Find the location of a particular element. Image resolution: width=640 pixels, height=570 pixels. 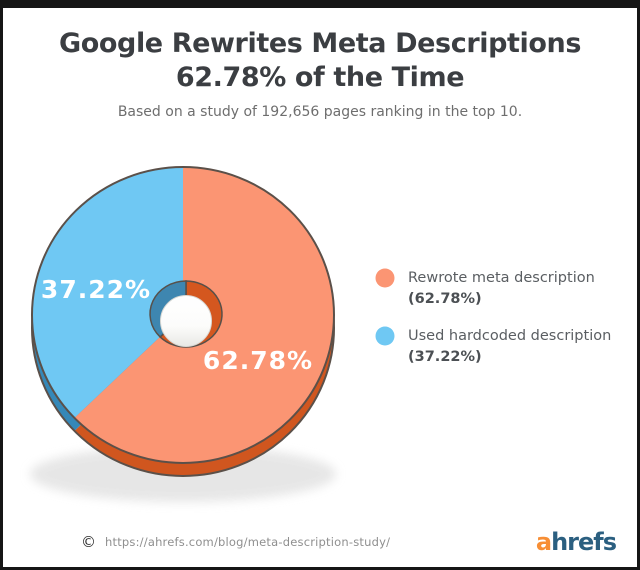

donut-hole is located at coordinates (186, 321).